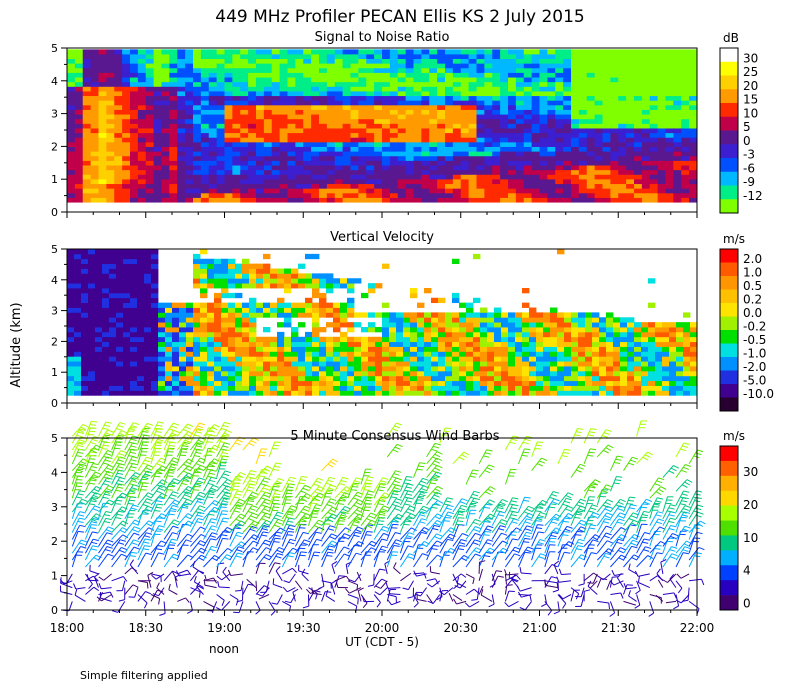 The image size is (800, 700). What do you see at coordinates (54, 403) in the screenshot?
I see `y-tick-label: 0` at bounding box center [54, 403].